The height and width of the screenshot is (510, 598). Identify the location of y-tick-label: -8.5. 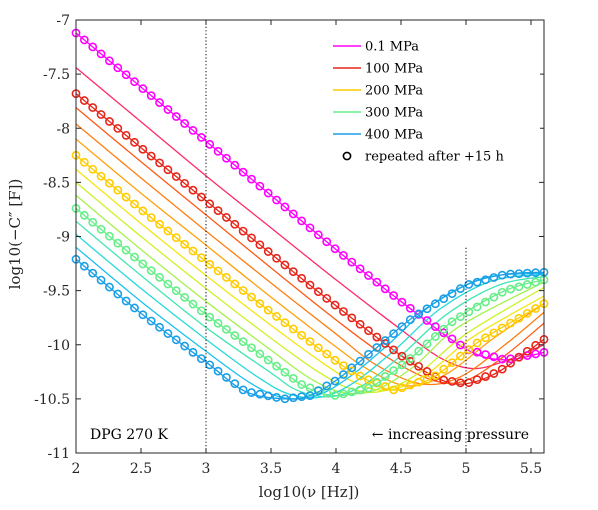
(56, 183).